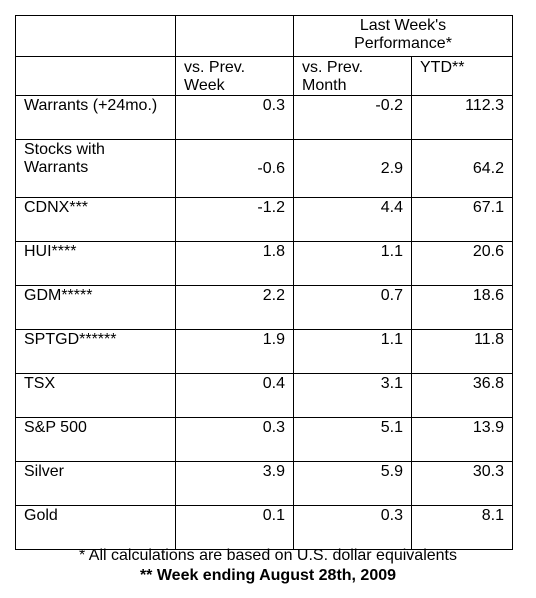 The image size is (536, 598). I want to click on row-label: HUI****, so click(95, 263).